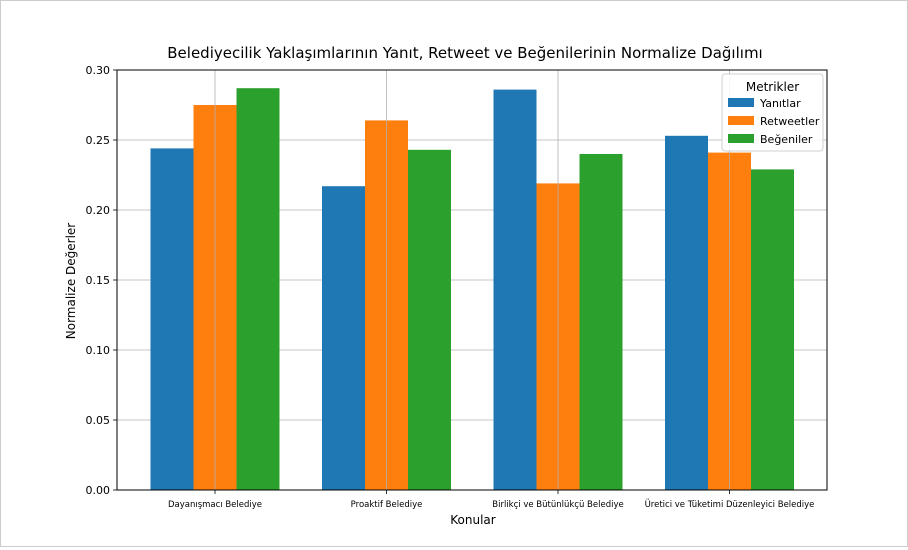 Image resolution: width=908 pixels, height=550 pixels. I want to click on y-tick-label: 0.25, so click(98, 140).